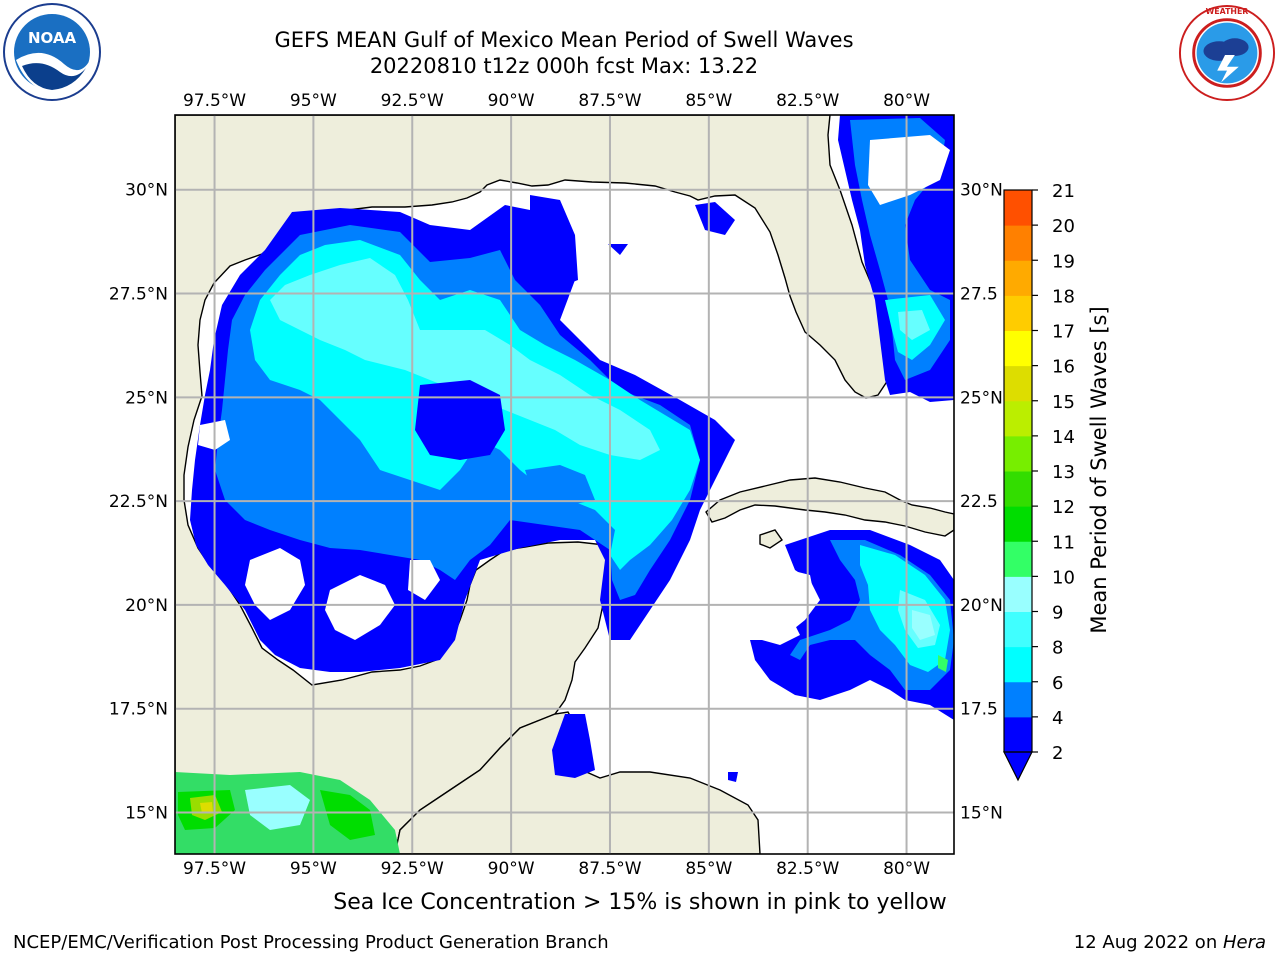 The height and width of the screenshot is (960, 1280). I want to click on noaa-logo-icon: NOAA, so click(52, 52).